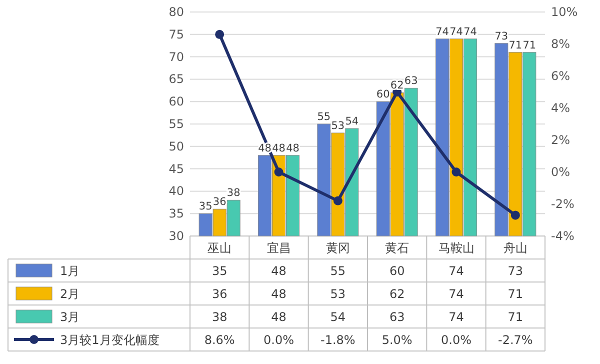 This screenshot has height=364, width=600. I want to click on x-tick-label: 舟山, so click(515, 248).